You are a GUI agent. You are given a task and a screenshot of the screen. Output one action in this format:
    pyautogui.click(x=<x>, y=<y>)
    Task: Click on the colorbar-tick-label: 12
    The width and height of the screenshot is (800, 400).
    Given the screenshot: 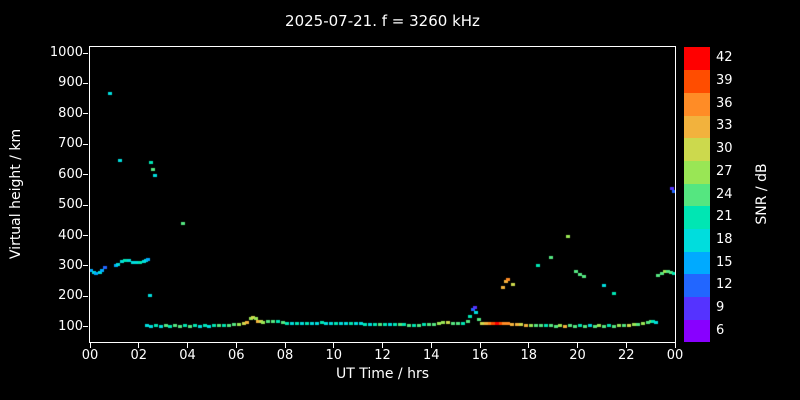 What is the action you would take?
    pyautogui.click(x=724, y=285)
    